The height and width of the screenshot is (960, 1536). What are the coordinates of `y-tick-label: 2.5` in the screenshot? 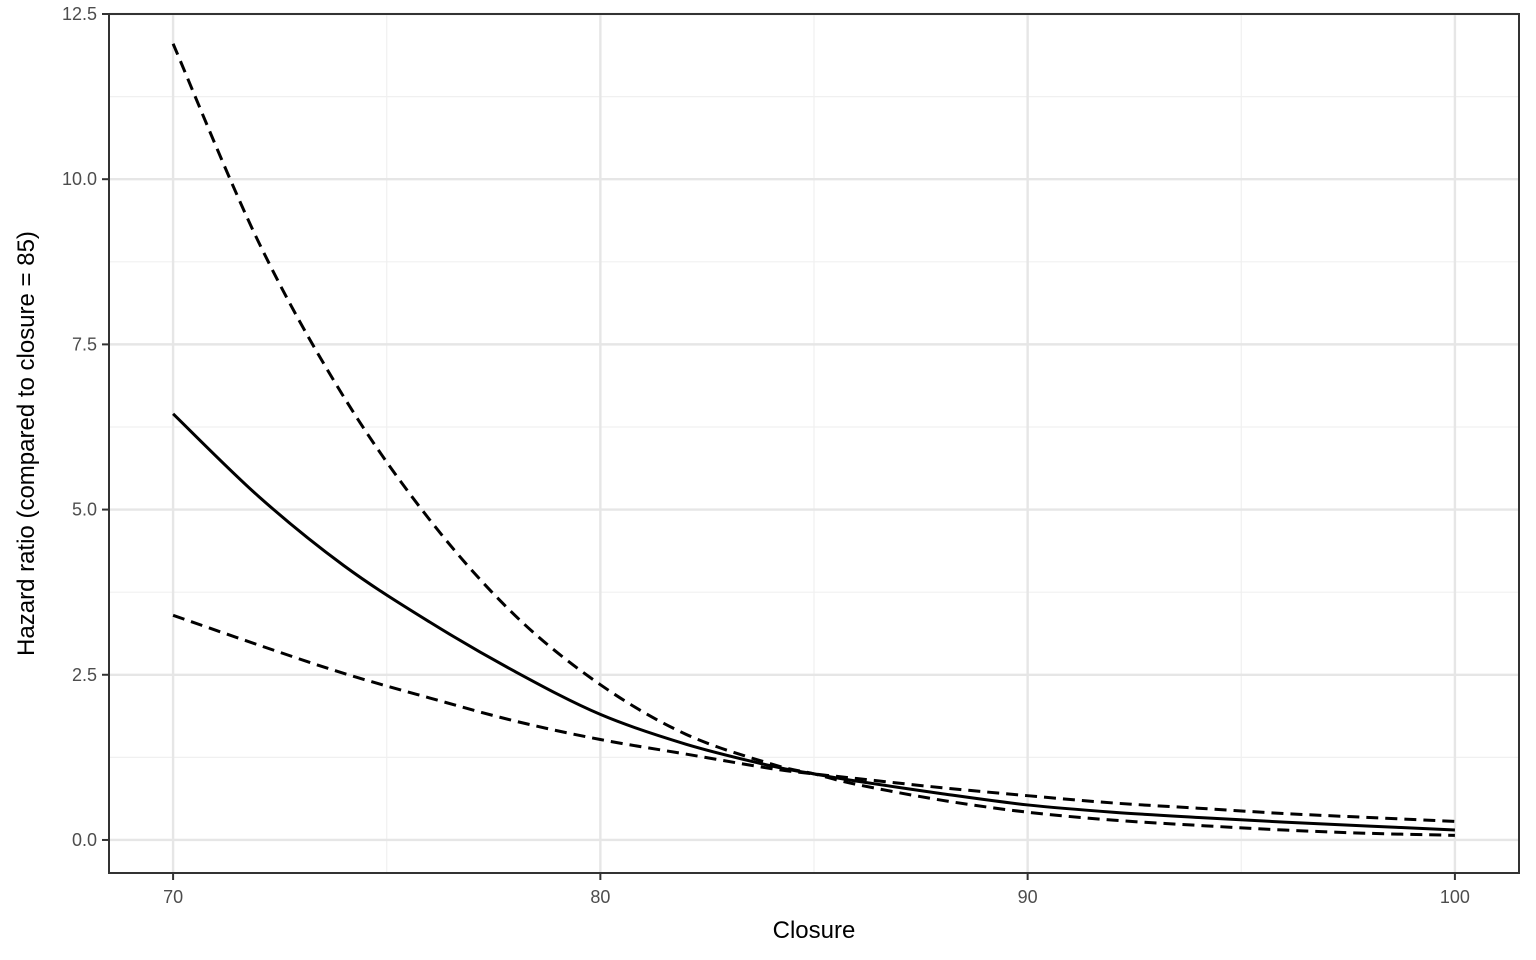 It's located at (84, 675).